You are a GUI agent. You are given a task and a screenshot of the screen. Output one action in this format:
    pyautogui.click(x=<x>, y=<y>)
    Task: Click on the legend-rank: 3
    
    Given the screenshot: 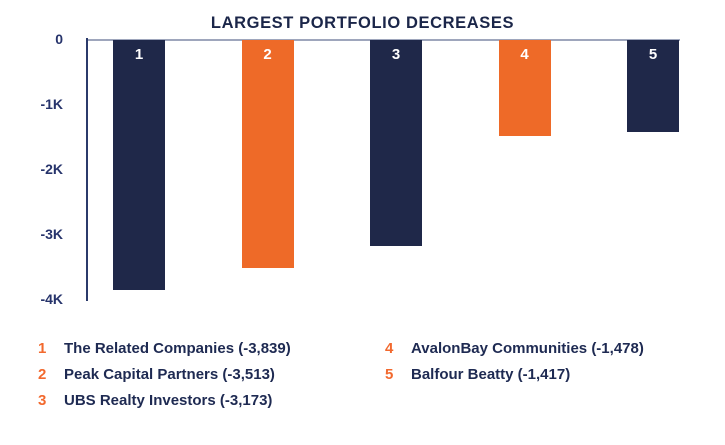 What is the action you would take?
    pyautogui.click(x=42, y=400)
    